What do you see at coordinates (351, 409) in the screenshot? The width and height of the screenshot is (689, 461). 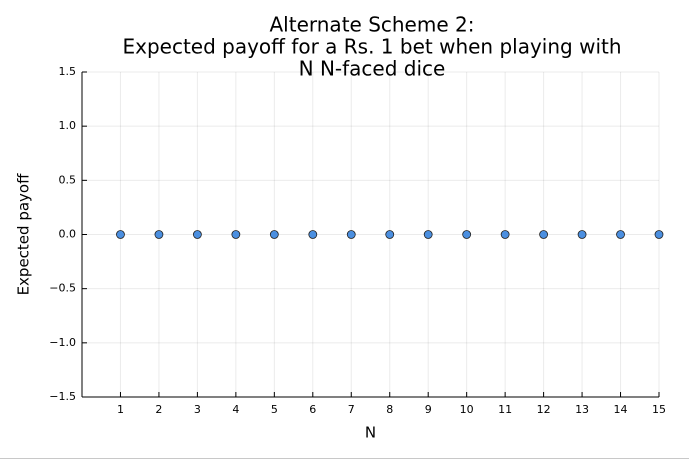 I see `x-tick-label: 7` at bounding box center [351, 409].